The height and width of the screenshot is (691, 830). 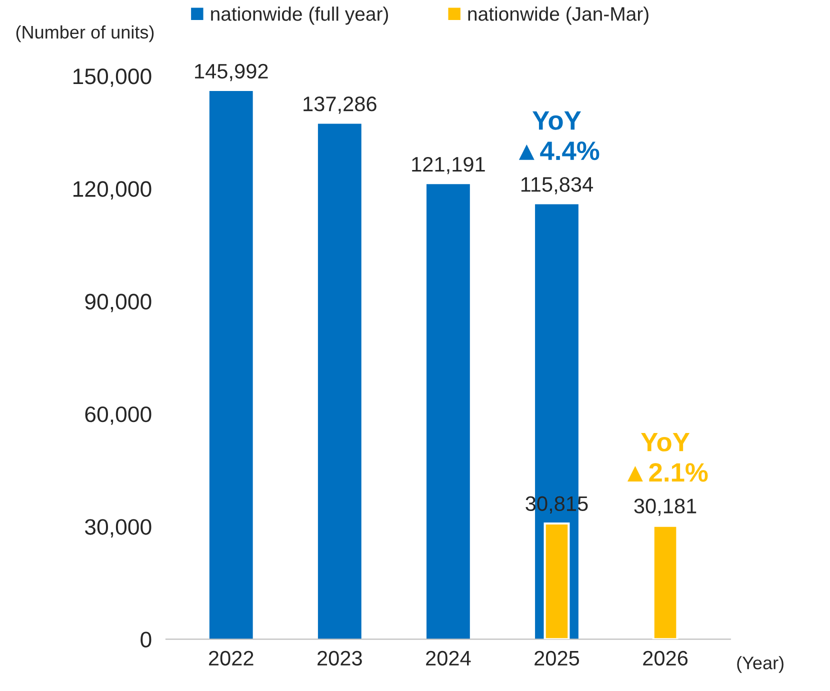 What do you see at coordinates (559, 135) in the screenshot?
I see `annotation: YoY ▲4.4%` at bounding box center [559, 135].